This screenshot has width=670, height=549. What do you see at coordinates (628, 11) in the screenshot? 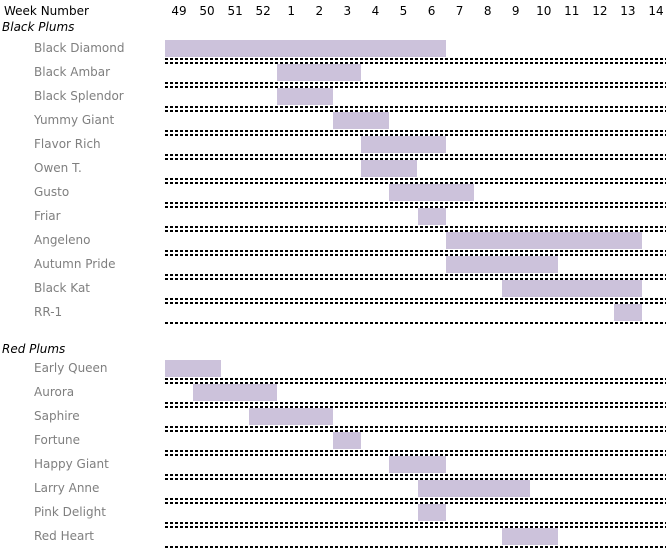
I see `week-tick: 13` at bounding box center [628, 11].